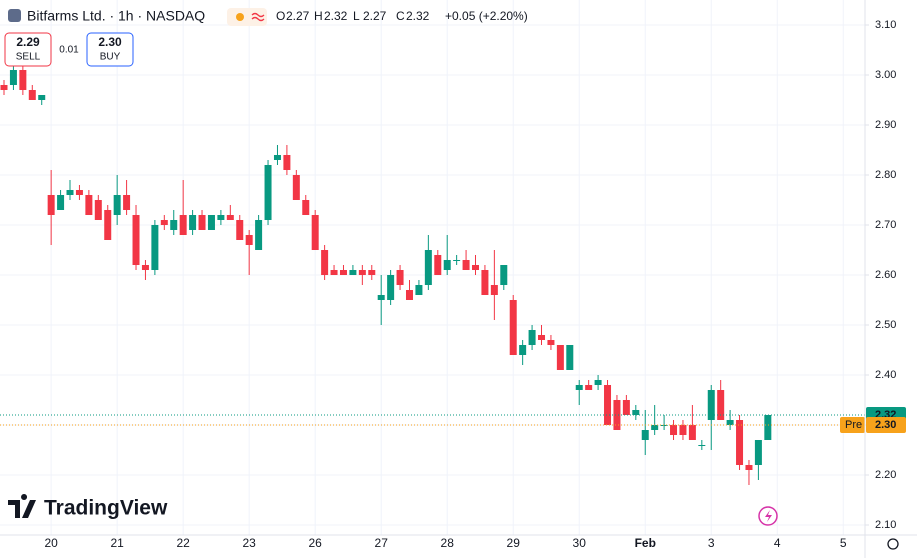 This screenshot has width=917, height=558. I want to click on settings-icon, so click(893, 544).